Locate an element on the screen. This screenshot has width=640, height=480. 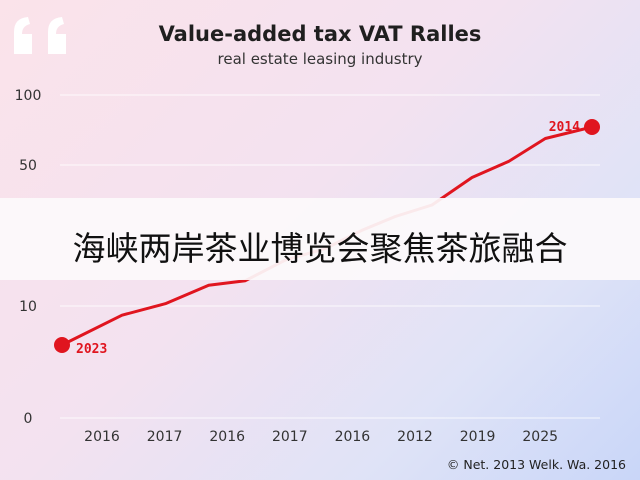
x-tick-label: 2025 is located at coordinates (540, 437).